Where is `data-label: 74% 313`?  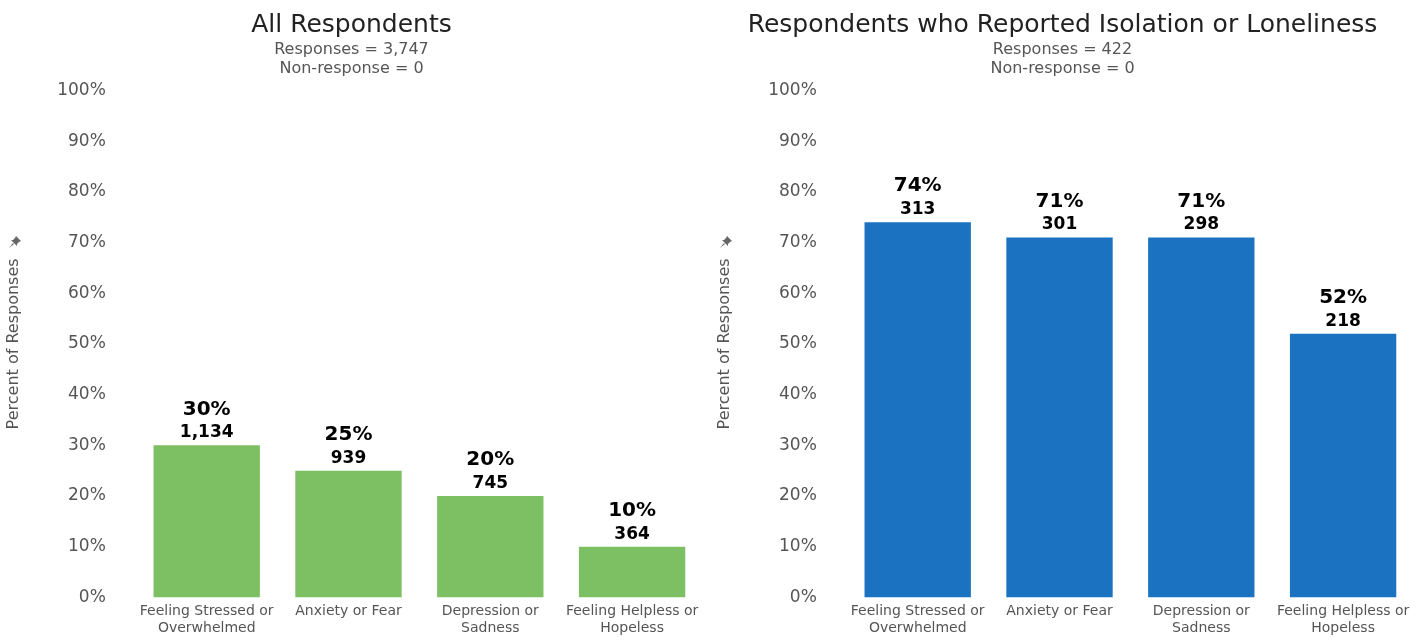 data-label: 74% 313 is located at coordinates (917, 195).